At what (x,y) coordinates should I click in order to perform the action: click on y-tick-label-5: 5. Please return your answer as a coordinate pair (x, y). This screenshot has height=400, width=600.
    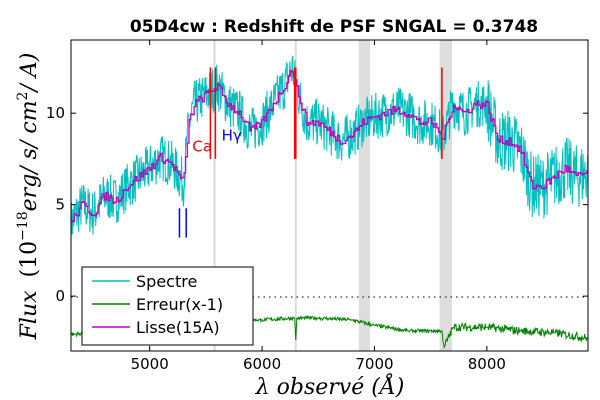
    Looking at the image, I should click on (60, 205).